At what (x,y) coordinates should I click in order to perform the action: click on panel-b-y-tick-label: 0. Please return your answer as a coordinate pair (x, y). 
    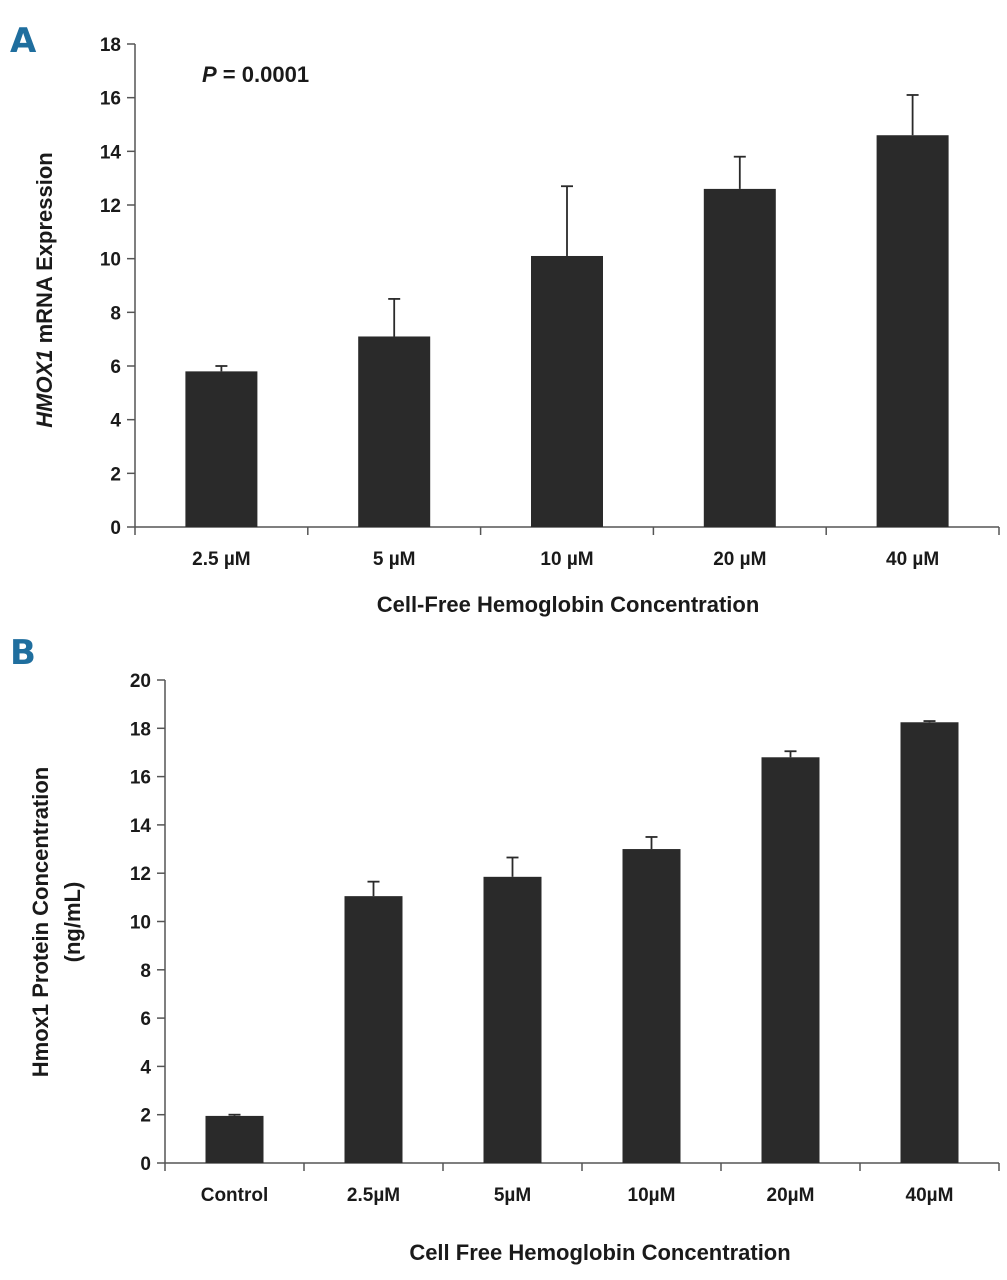
    Looking at the image, I should click on (145, 1164).